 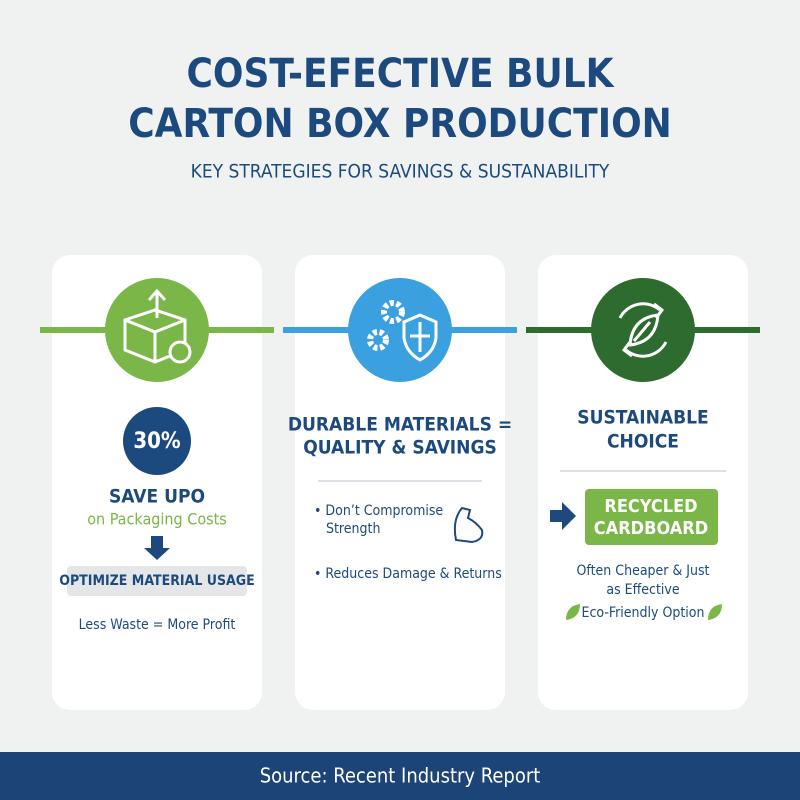 What do you see at coordinates (400, 425) in the screenshot?
I see `card-heading: DURABLE MATERIALS =` at bounding box center [400, 425].